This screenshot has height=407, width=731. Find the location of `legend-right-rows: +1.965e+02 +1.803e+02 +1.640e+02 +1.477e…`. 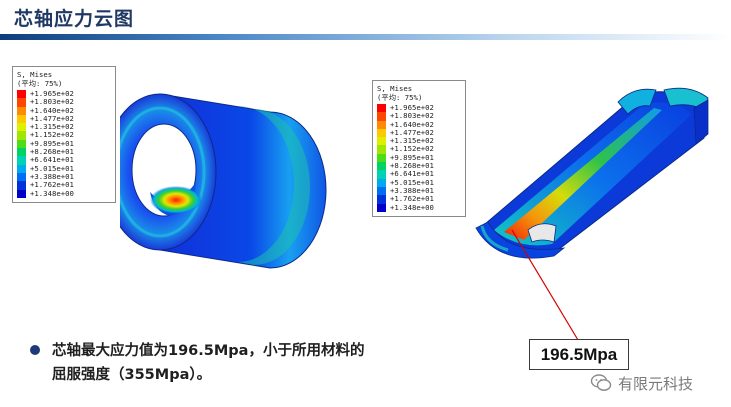

legend-right-rows: +1.965e+02 +1.803e+02 +1.640e+02 +1.477e… is located at coordinates (419, 157).